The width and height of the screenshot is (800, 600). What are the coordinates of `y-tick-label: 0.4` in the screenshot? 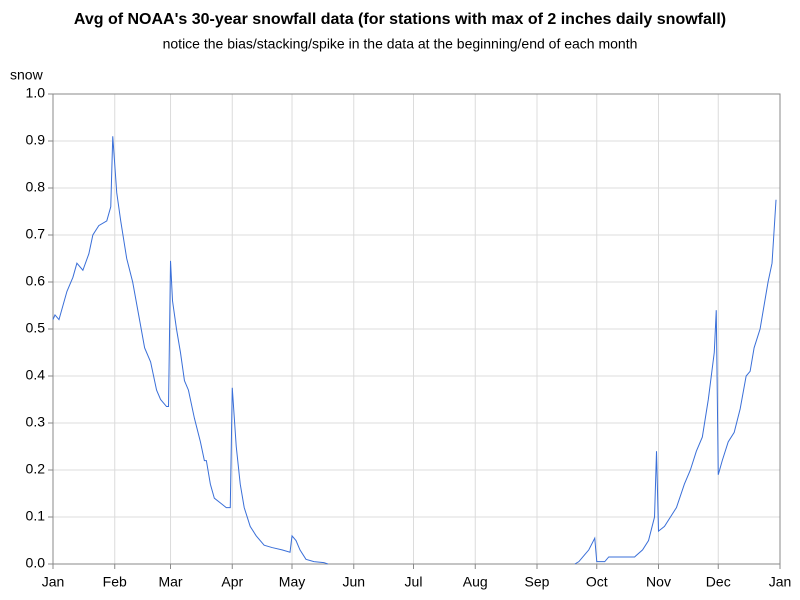 It's located at (36, 375).